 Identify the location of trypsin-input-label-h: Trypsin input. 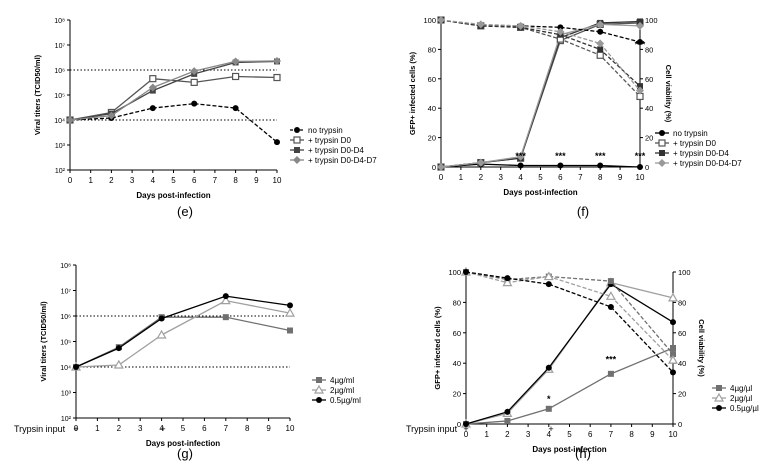
(432, 429).